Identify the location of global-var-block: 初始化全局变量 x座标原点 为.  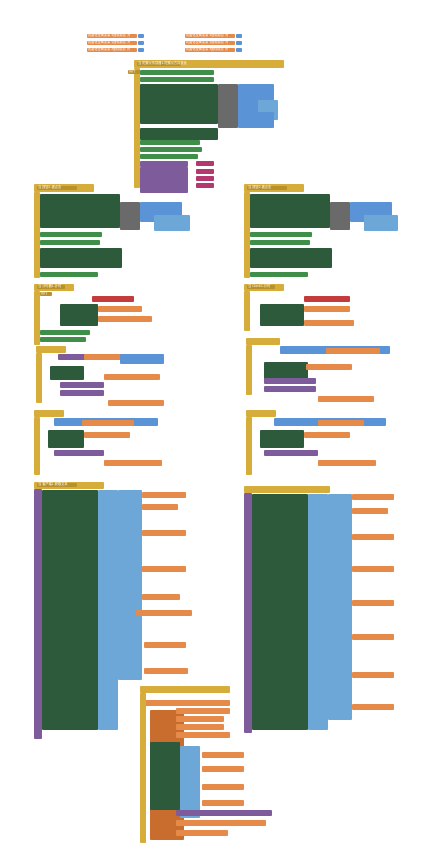
(210, 35).